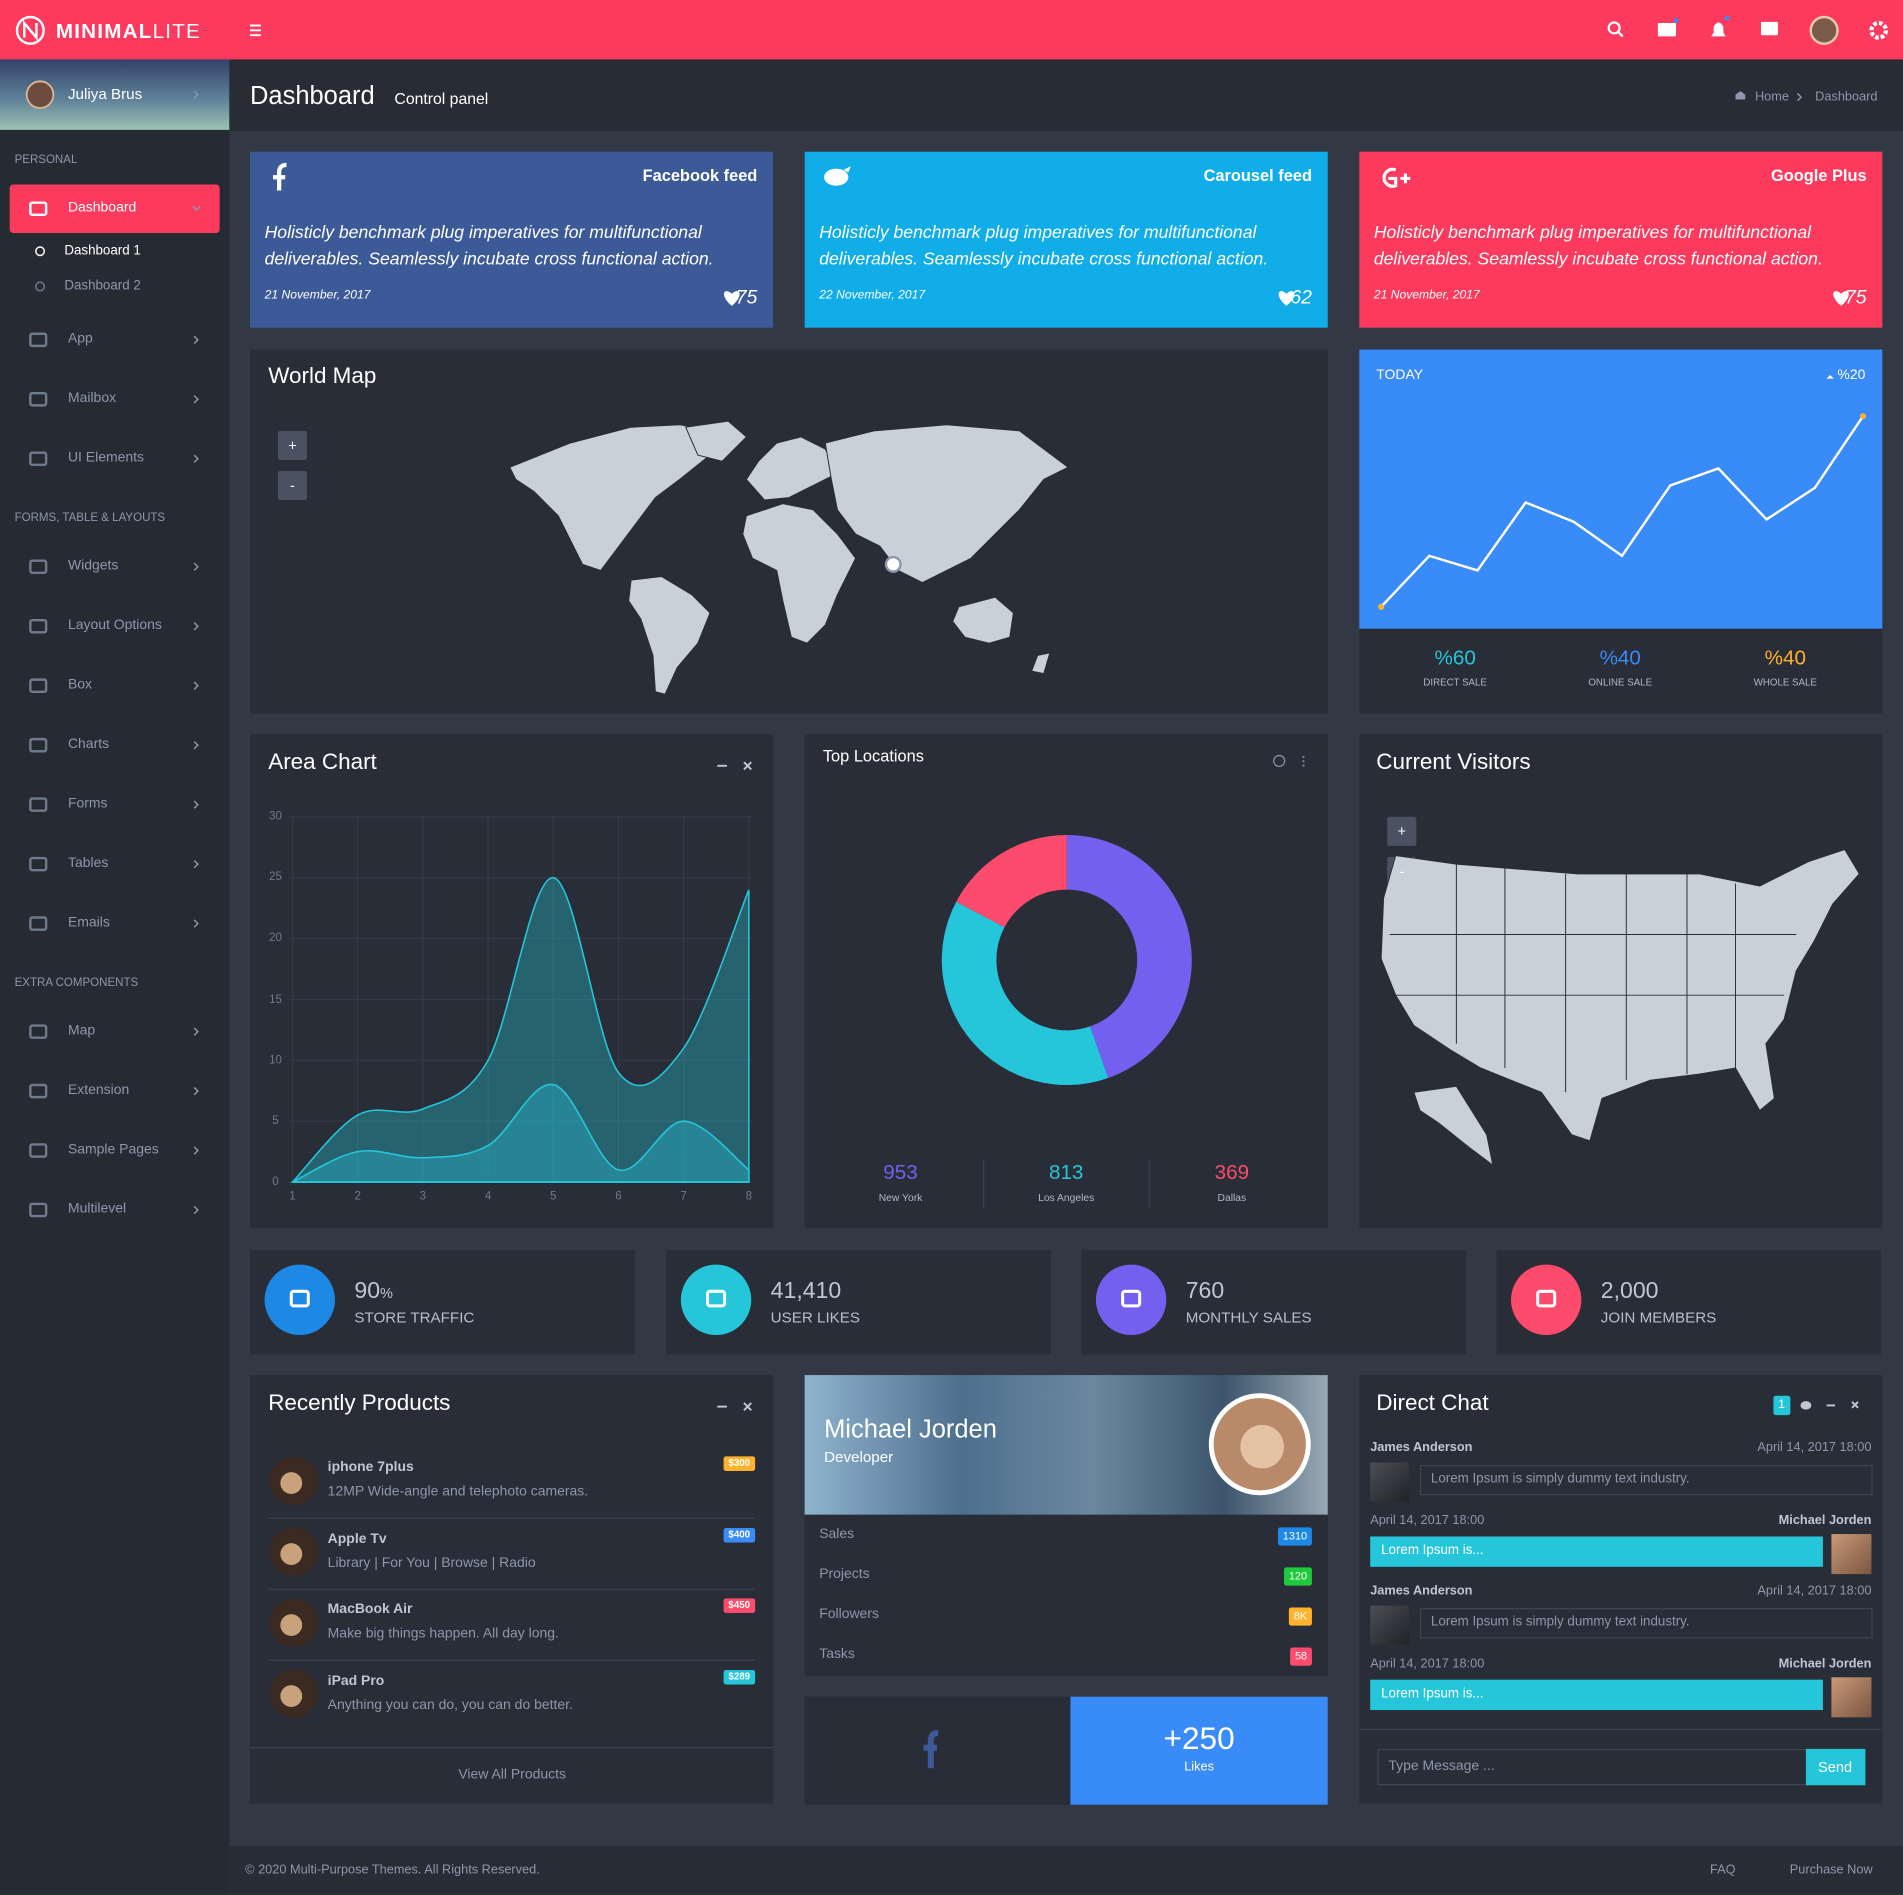 The image size is (1903, 1895). What do you see at coordinates (87, 804) in the screenshot?
I see `menu-item: Forms` at bounding box center [87, 804].